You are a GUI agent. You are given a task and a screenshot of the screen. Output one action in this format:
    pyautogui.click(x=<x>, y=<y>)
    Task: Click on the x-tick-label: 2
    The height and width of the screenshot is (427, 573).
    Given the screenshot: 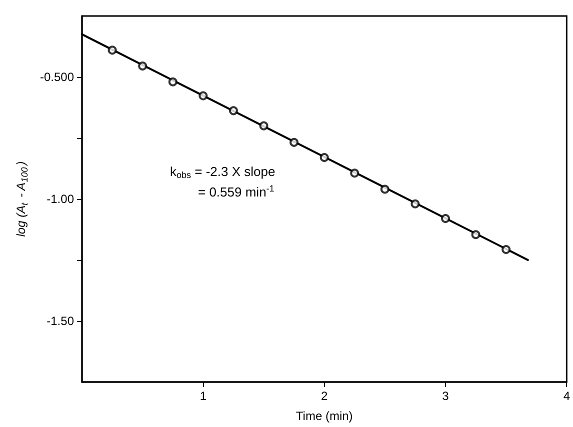 What is the action you would take?
    pyautogui.click(x=324, y=396)
    